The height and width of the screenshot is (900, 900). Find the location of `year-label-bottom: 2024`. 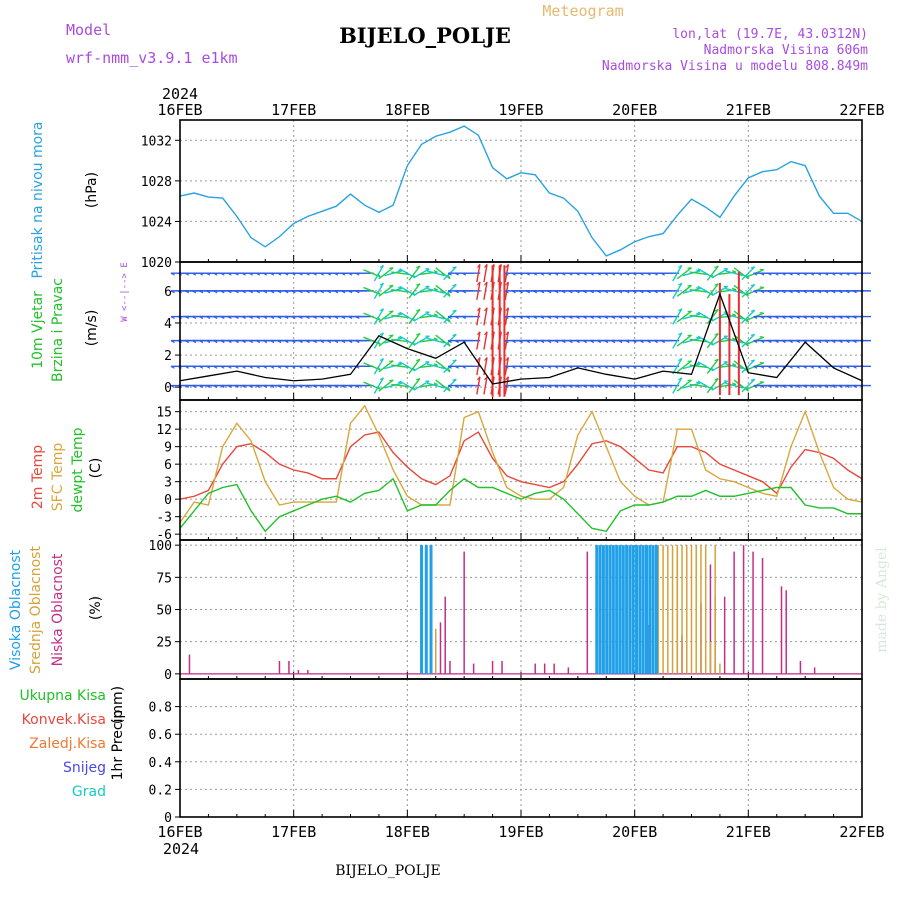

year-label-bottom: 2024 is located at coordinates (181, 849).